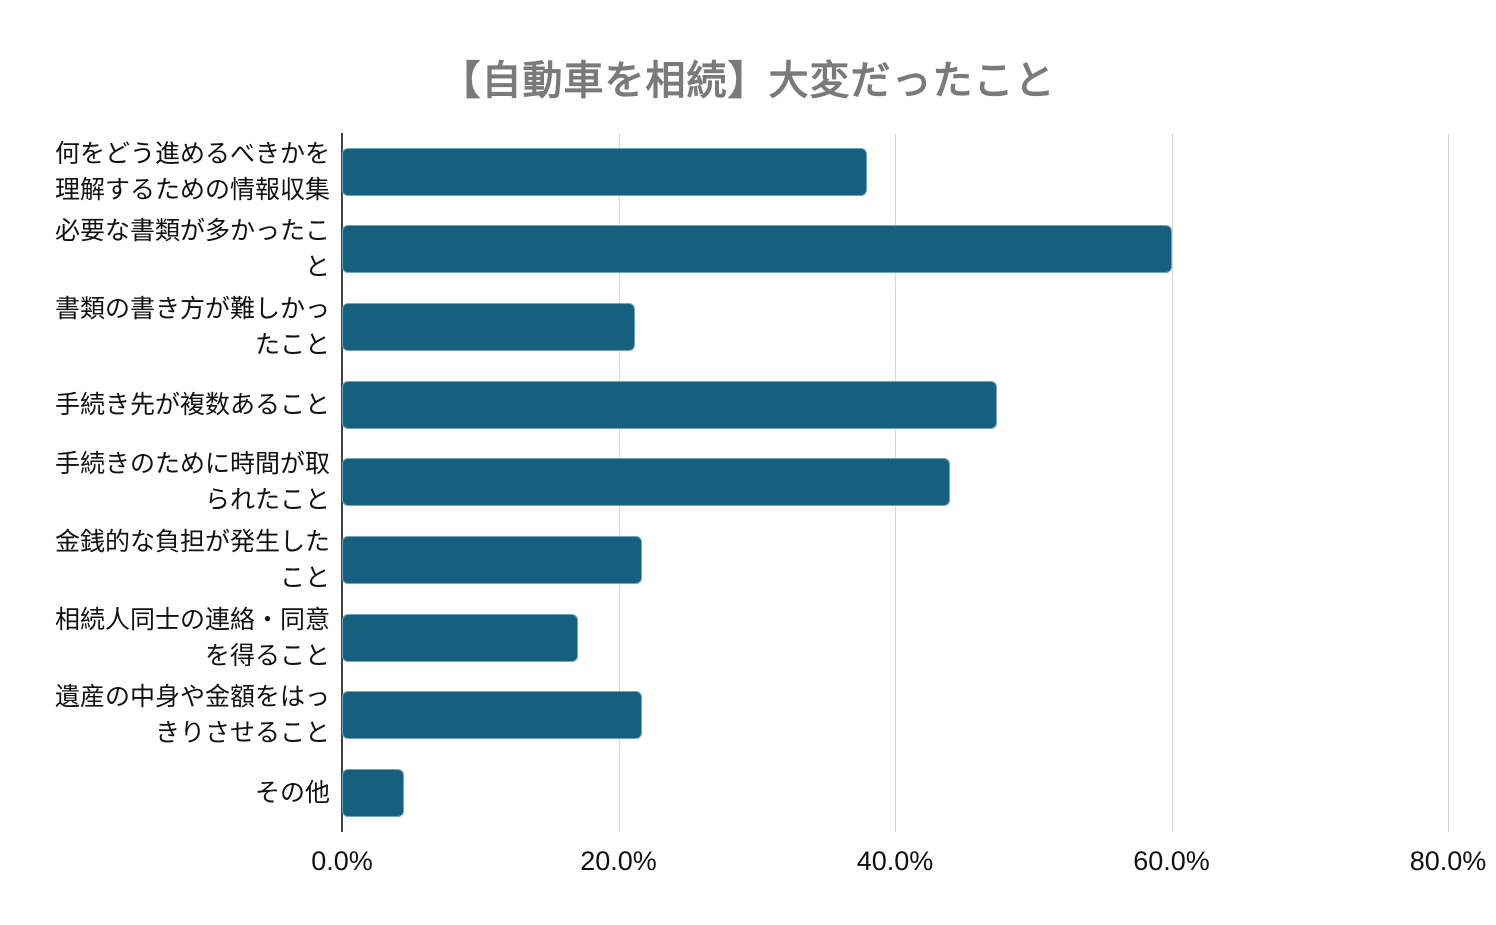 This screenshot has height=925, width=1496. I want to click on category-label: 相続人同士の連絡・同意を得ること, so click(192, 637).